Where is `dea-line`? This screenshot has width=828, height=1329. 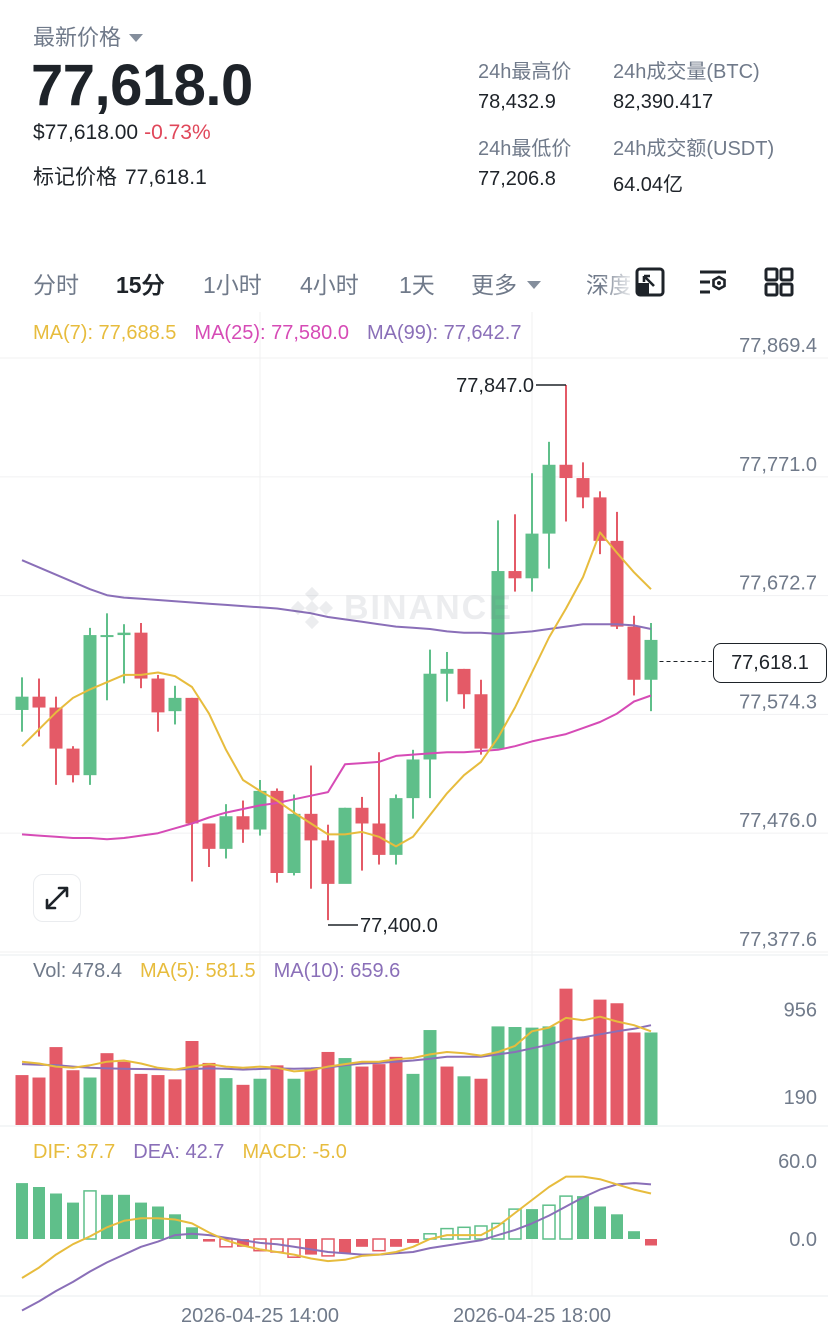
dea-line is located at coordinates (336, 1247).